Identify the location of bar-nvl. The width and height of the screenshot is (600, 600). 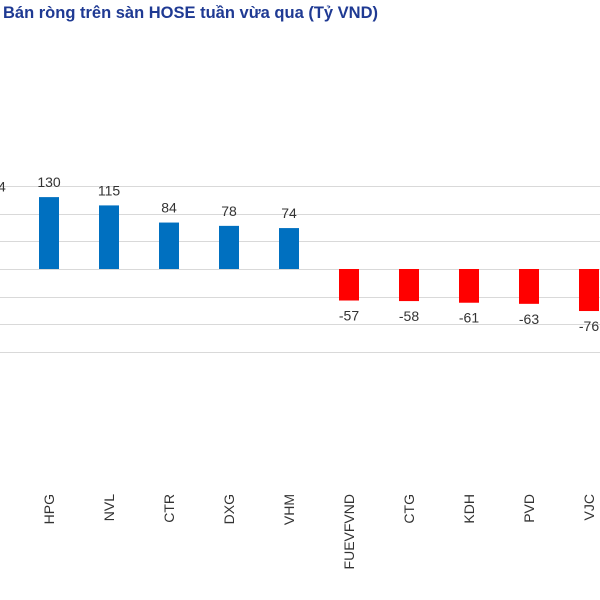
(109, 237).